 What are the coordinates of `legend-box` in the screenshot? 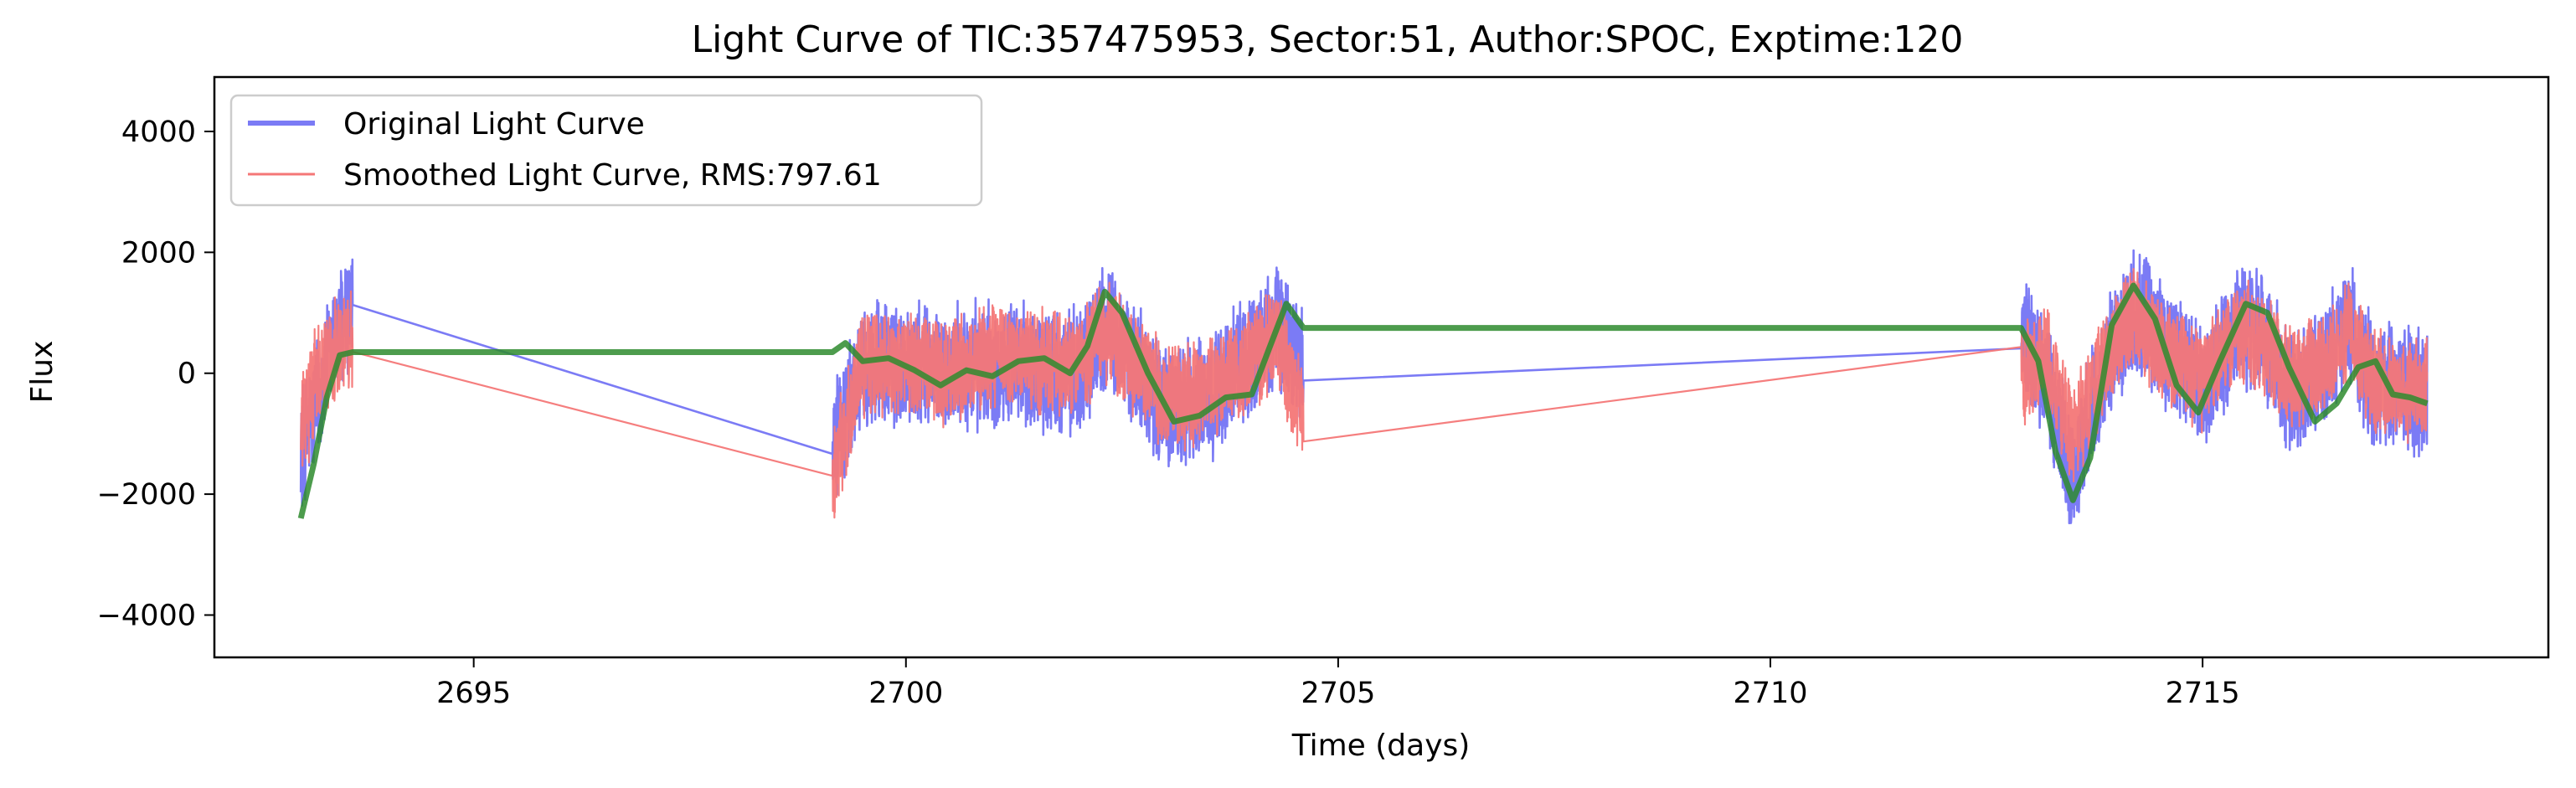 It's located at (606, 150).